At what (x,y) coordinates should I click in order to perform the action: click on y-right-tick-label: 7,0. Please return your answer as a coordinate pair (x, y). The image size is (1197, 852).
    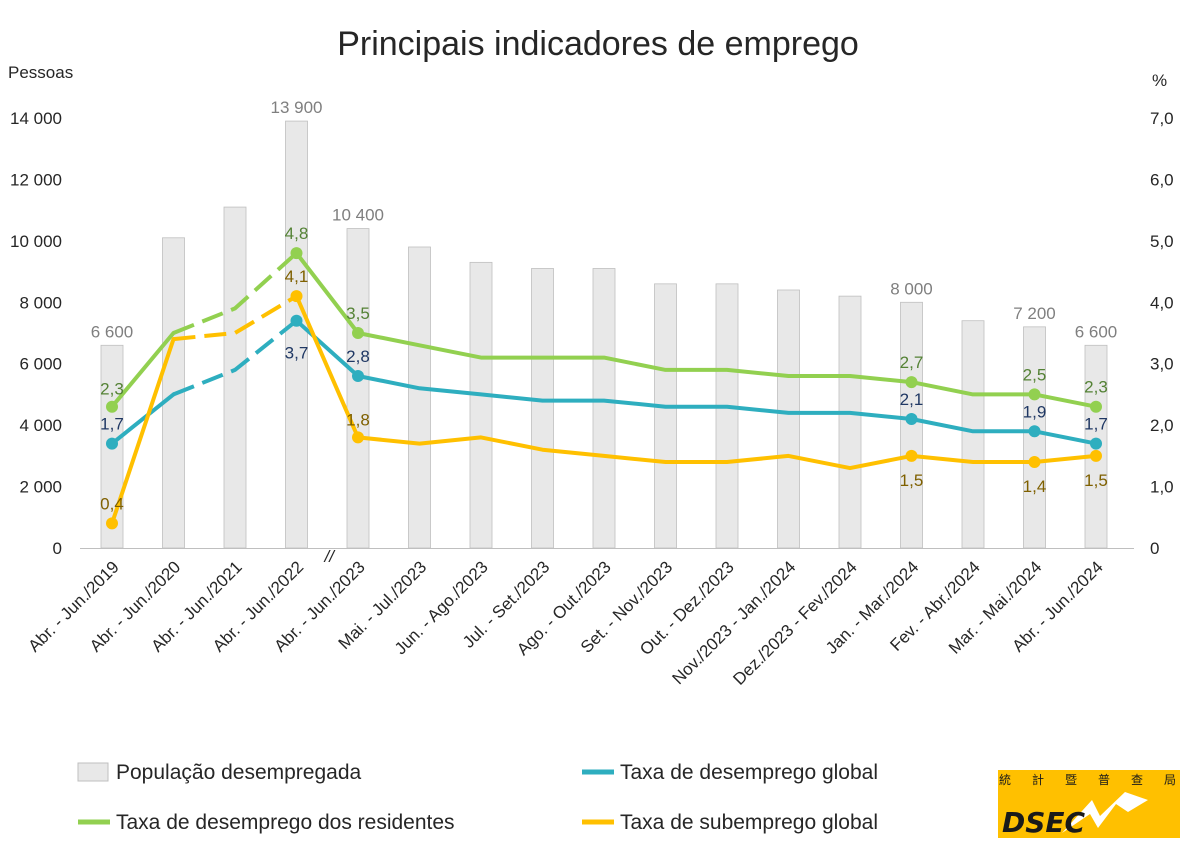
    Looking at the image, I should click on (1162, 118).